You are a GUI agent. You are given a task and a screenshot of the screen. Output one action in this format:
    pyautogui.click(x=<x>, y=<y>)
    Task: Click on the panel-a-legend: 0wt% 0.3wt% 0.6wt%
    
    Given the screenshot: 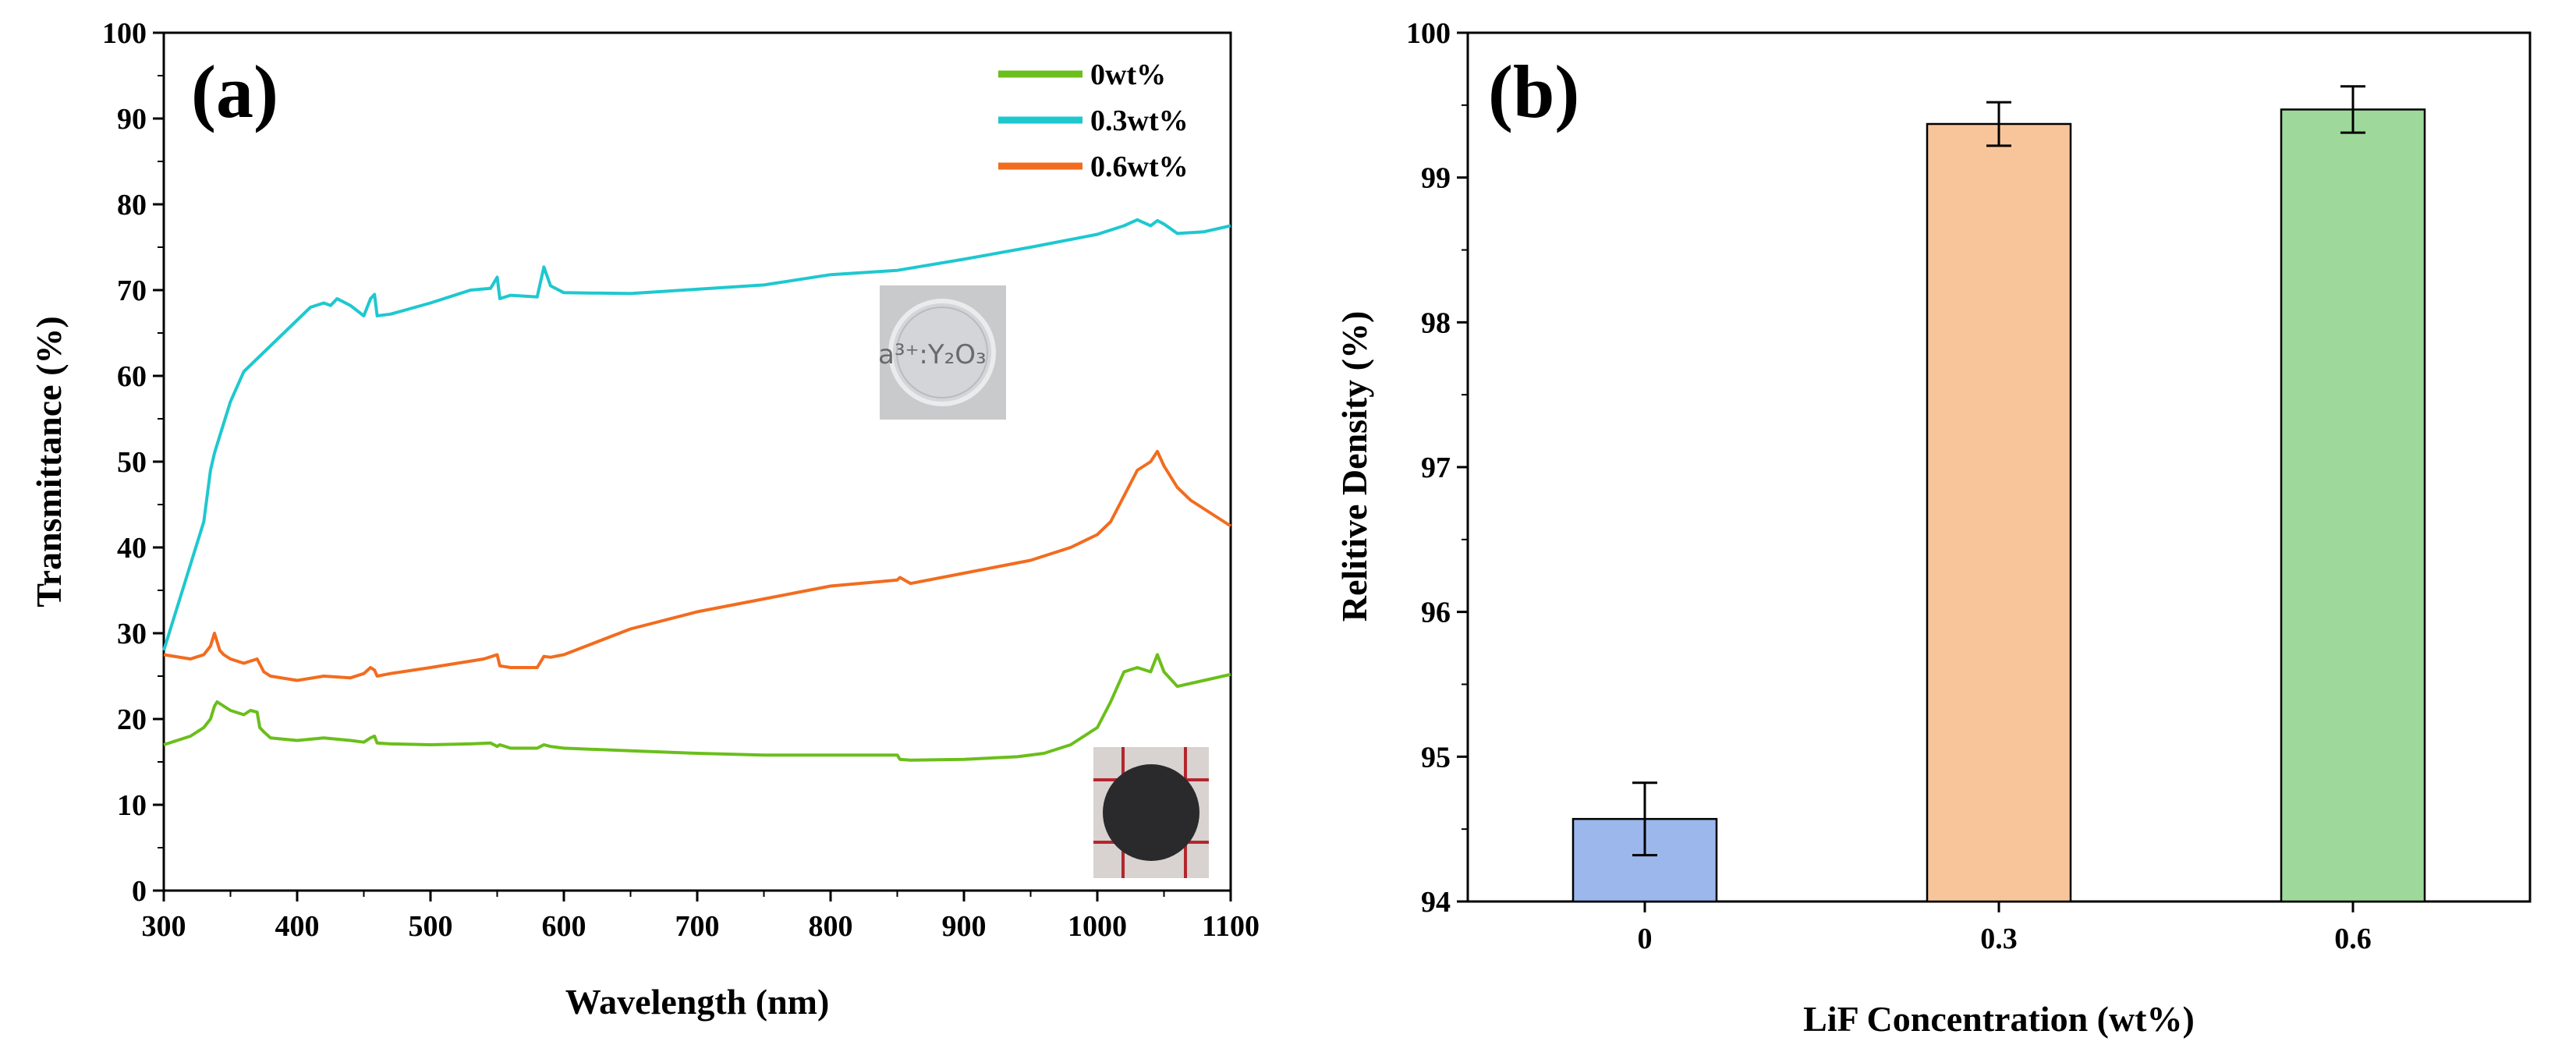 What is the action you would take?
    pyautogui.click(x=1094, y=120)
    